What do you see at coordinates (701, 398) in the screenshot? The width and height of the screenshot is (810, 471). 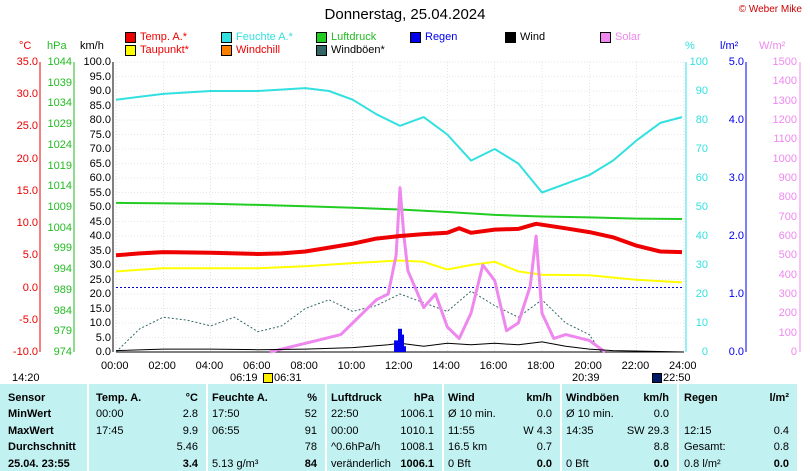 I see `table-header: Regen` at bounding box center [701, 398].